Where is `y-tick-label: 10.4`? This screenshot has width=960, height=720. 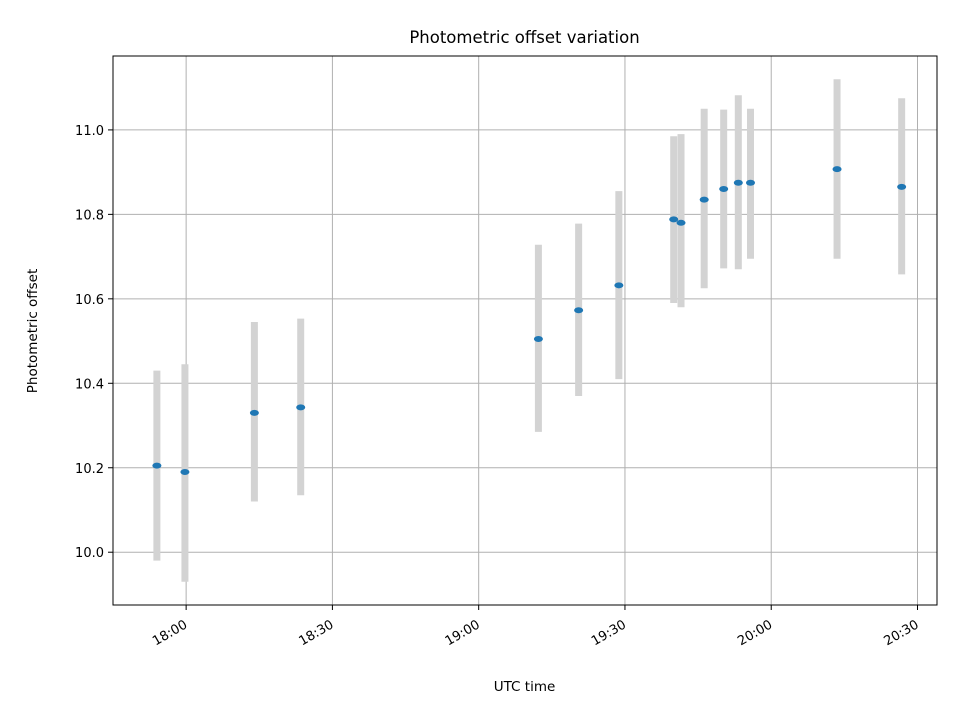 y-tick-label: 10.4 is located at coordinates (89, 384).